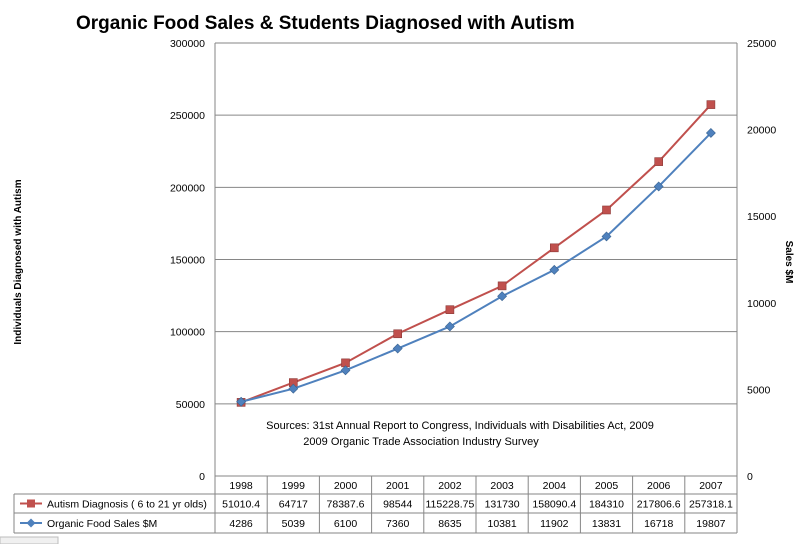 The height and width of the screenshot is (544, 803). I want to click on data-table-value: 6100, so click(346, 524).